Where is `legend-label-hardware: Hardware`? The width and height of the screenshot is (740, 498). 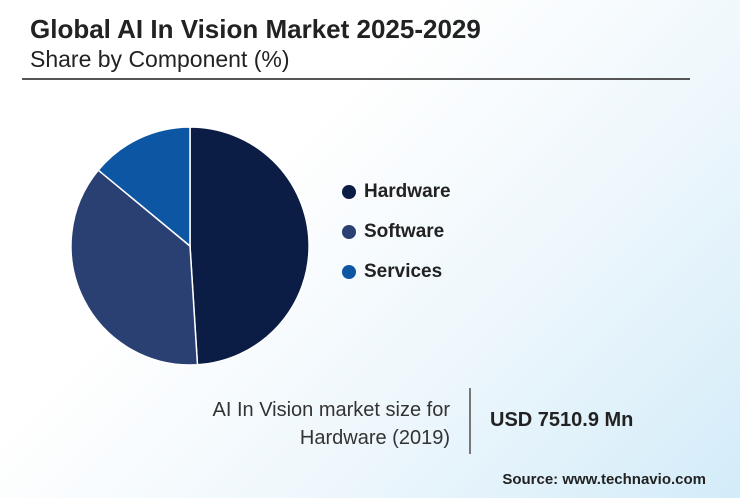
legend-label-hardware: Hardware is located at coordinates (407, 191).